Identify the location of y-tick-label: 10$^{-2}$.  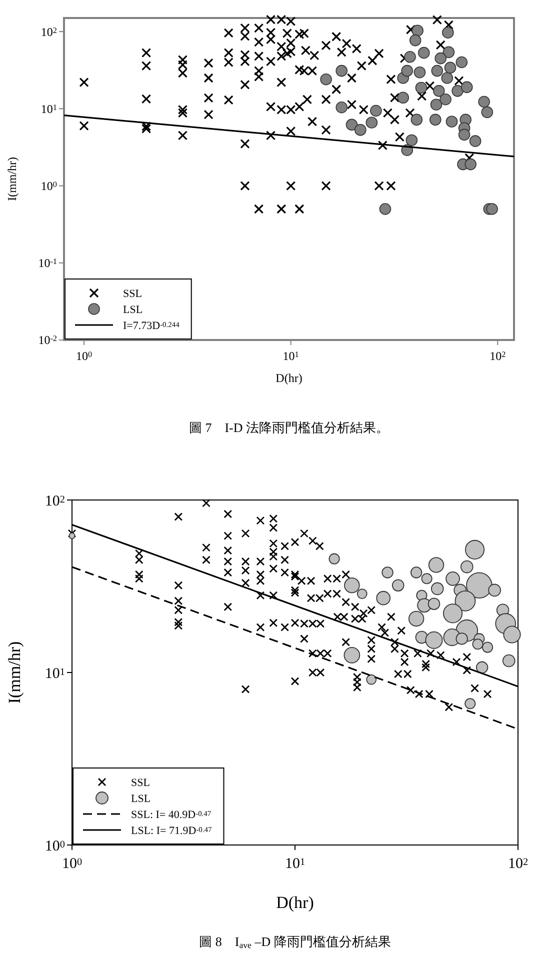
(47, 340).